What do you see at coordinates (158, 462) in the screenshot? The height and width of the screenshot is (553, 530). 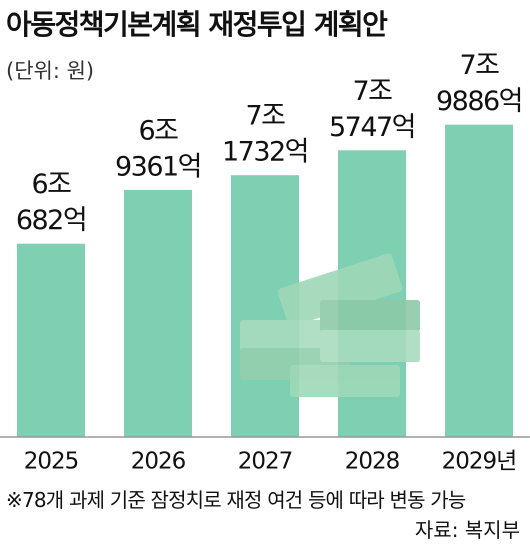 I see `x-tick-label: 2026` at bounding box center [158, 462].